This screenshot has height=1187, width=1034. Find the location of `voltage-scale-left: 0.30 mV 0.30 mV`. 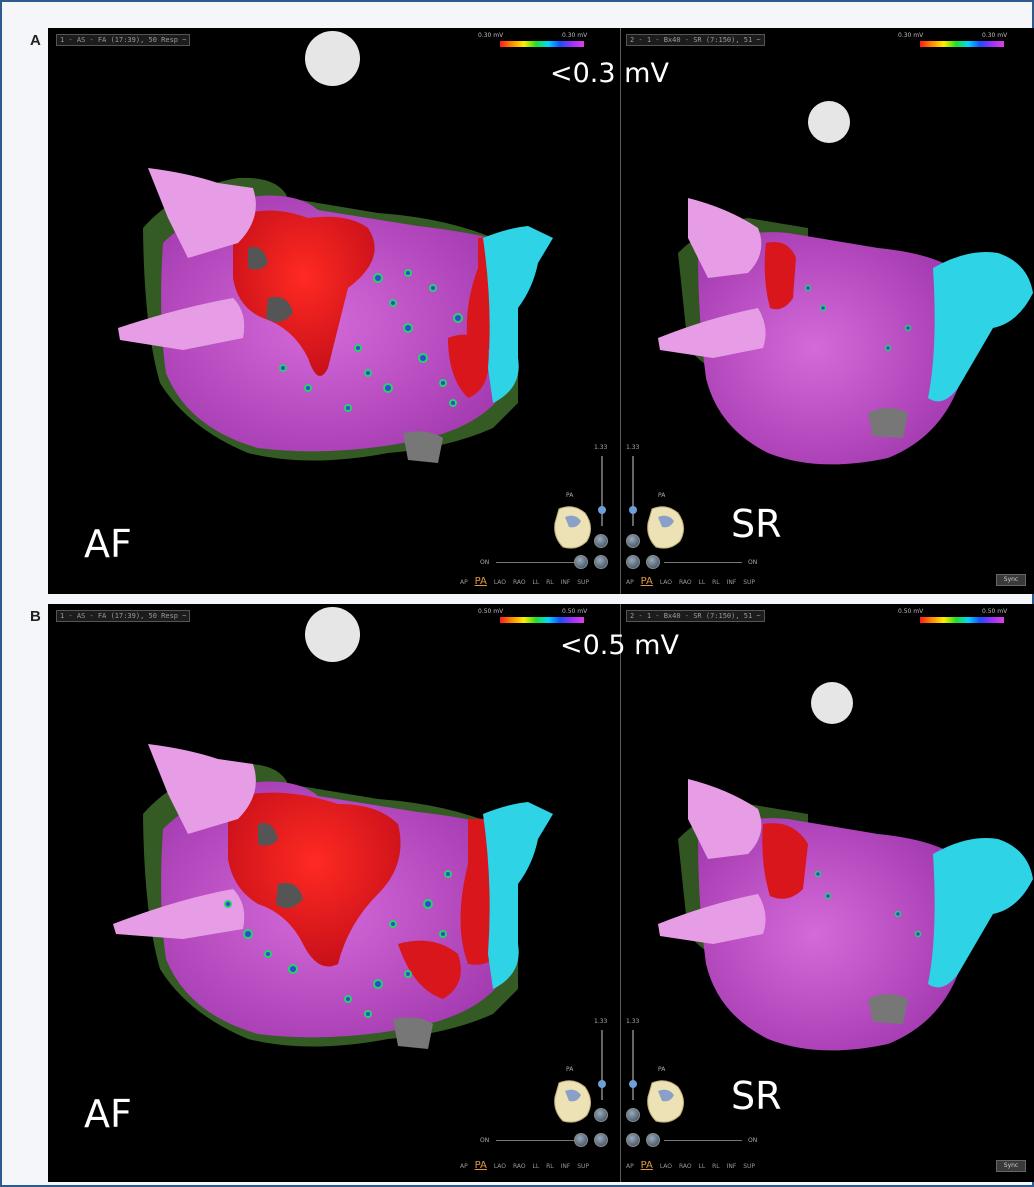

voltage-scale-left: 0.30 mV 0.30 mV is located at coordinates (533, 41).